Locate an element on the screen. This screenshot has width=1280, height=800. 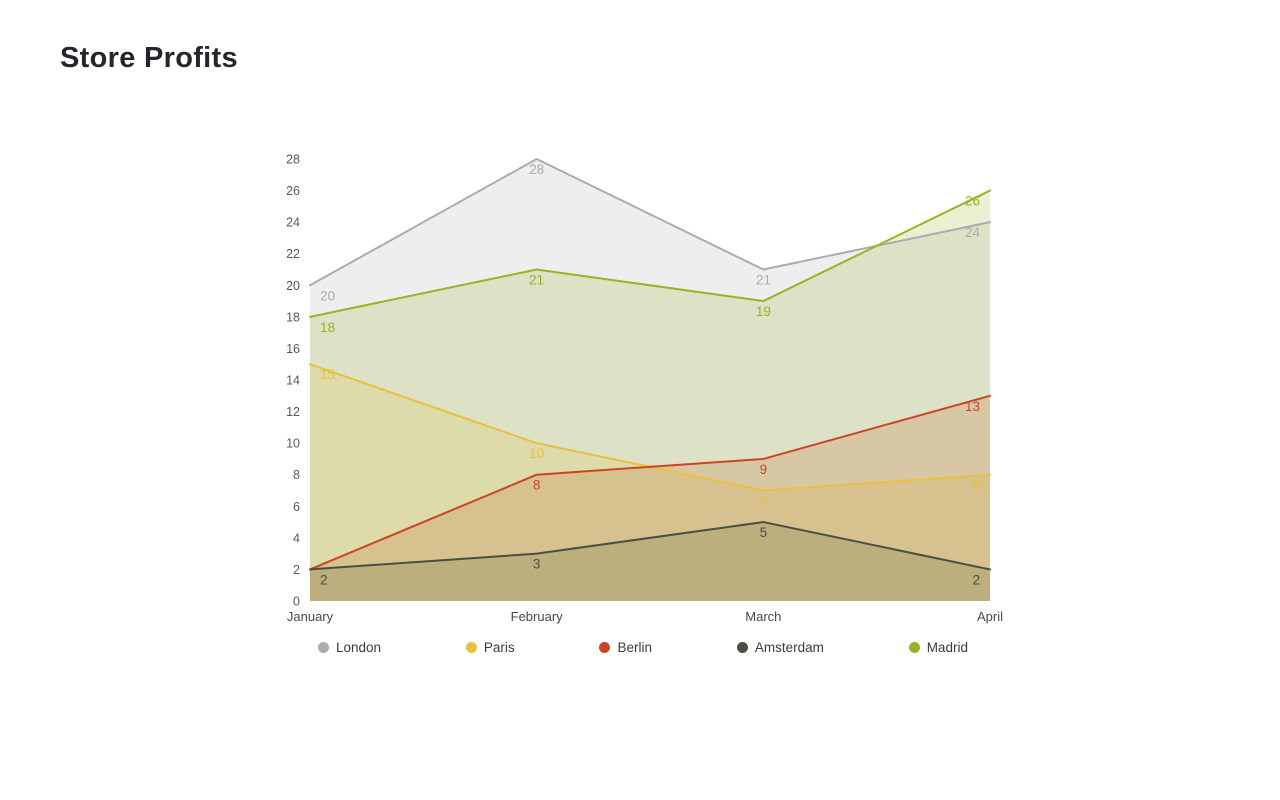
legend-marker-berlin-icon is located at coordinates (605, 648).